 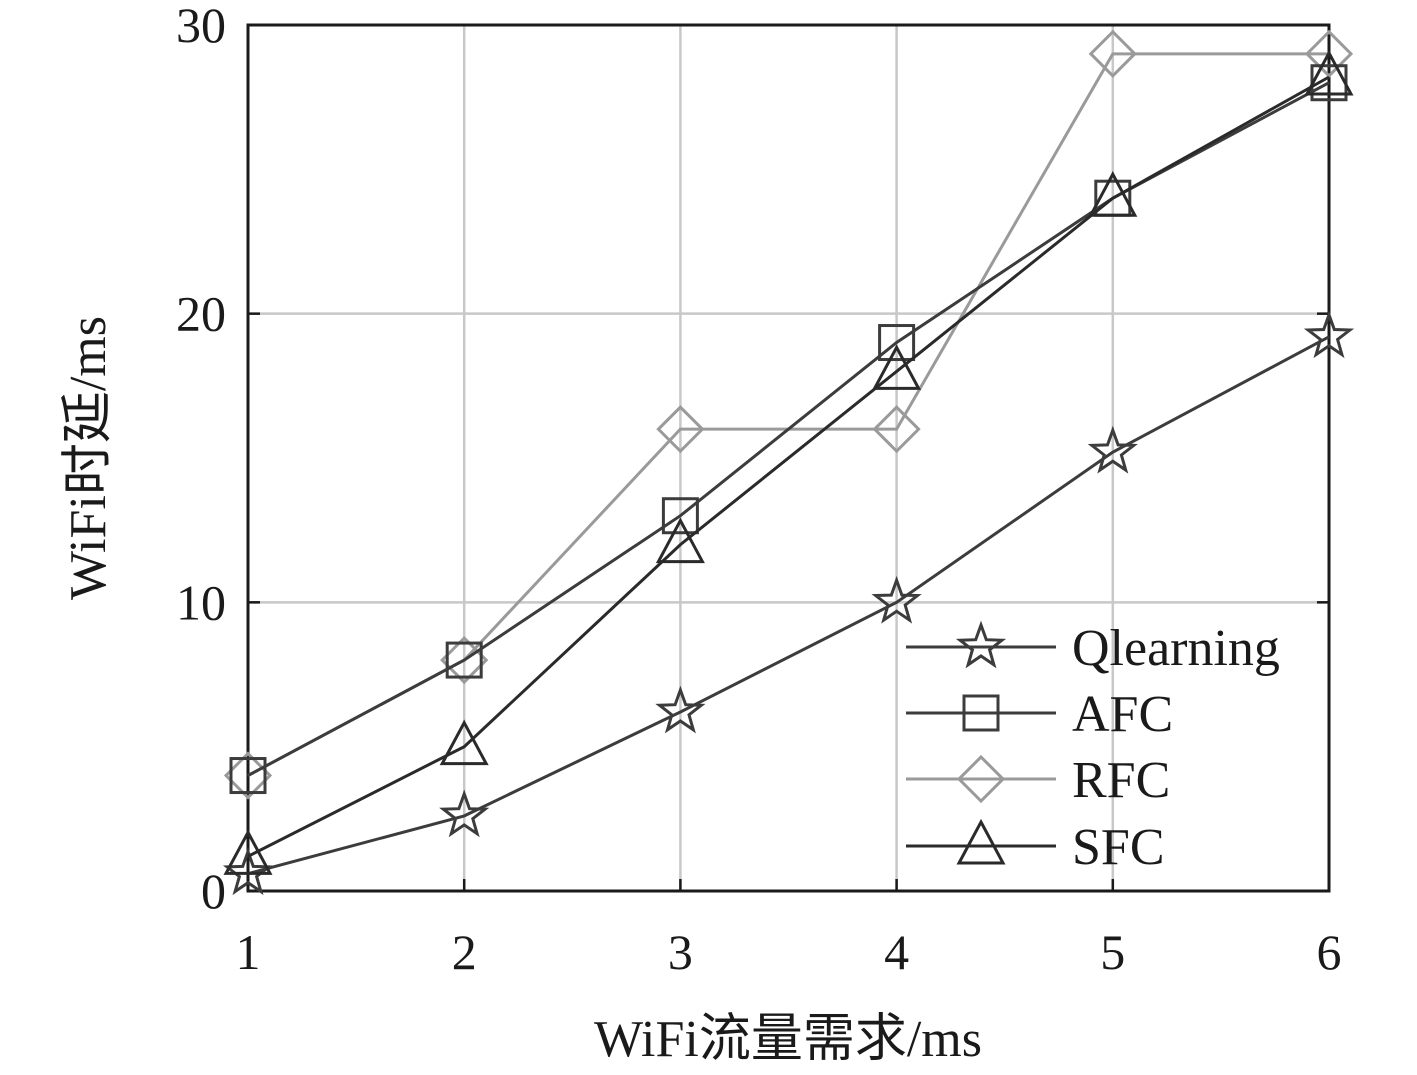 I want to click on legend-marker-triangle, so click(x=981, y=841).